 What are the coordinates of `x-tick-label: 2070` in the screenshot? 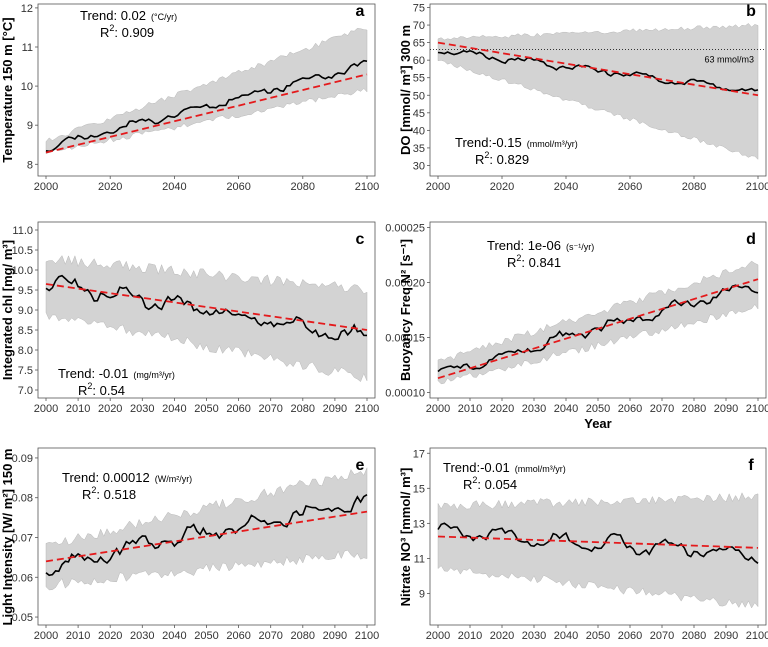 It's located at (662, 409).